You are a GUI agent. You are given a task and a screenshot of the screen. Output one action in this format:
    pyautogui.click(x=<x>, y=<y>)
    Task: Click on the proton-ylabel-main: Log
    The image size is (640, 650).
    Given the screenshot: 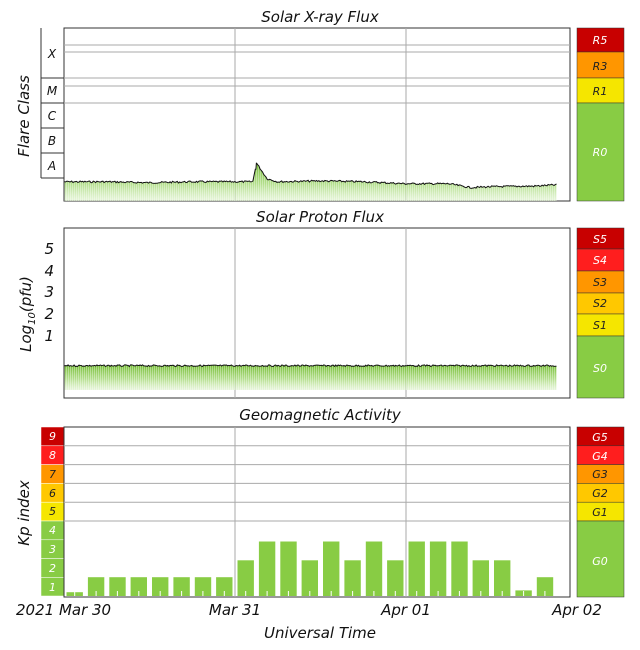 What is the action you would take?
    pyautogui.click(x=26, y=338)
    